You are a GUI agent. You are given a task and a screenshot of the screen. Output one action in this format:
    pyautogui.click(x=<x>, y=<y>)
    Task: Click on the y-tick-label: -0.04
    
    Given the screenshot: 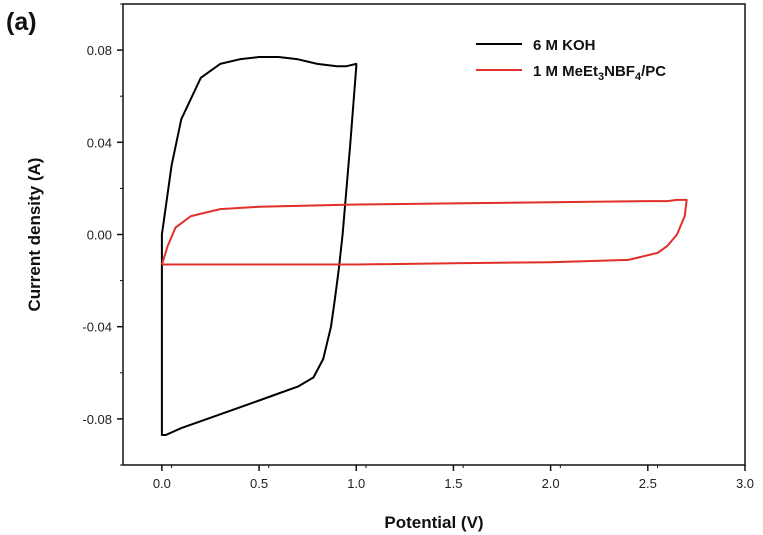 What is the action you would take?
    pyautogui.click(x=97, y=327)
    